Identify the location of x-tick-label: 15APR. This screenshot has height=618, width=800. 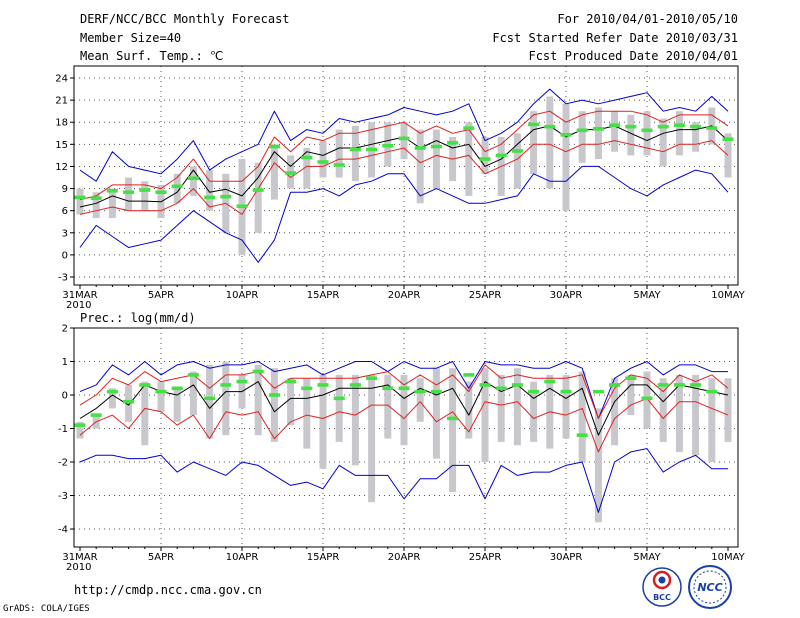
(323, 557).